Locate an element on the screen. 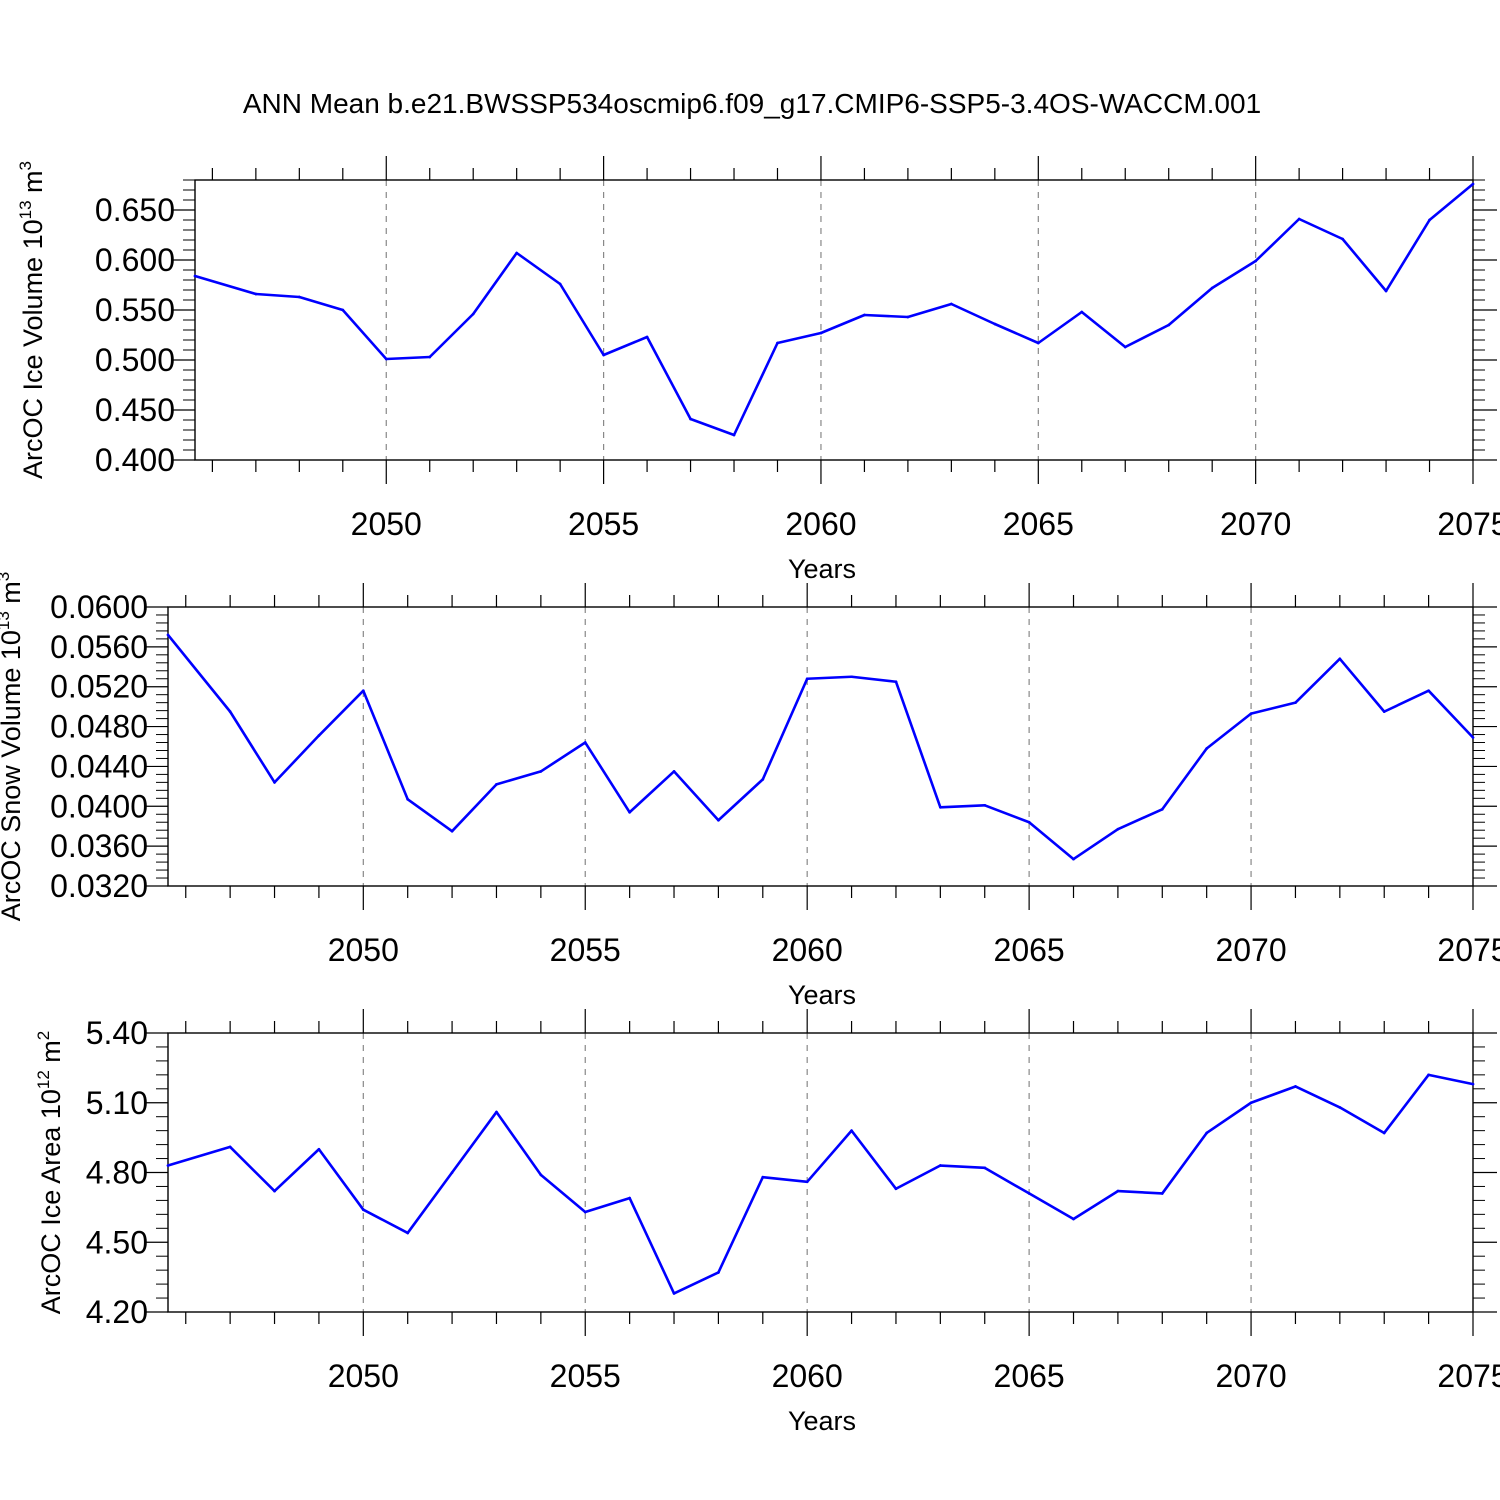 The image size is (1500, 1500). y-axis-label: ArcOC Ice Volume 1013 m3 is located at coordinates (32, 320).